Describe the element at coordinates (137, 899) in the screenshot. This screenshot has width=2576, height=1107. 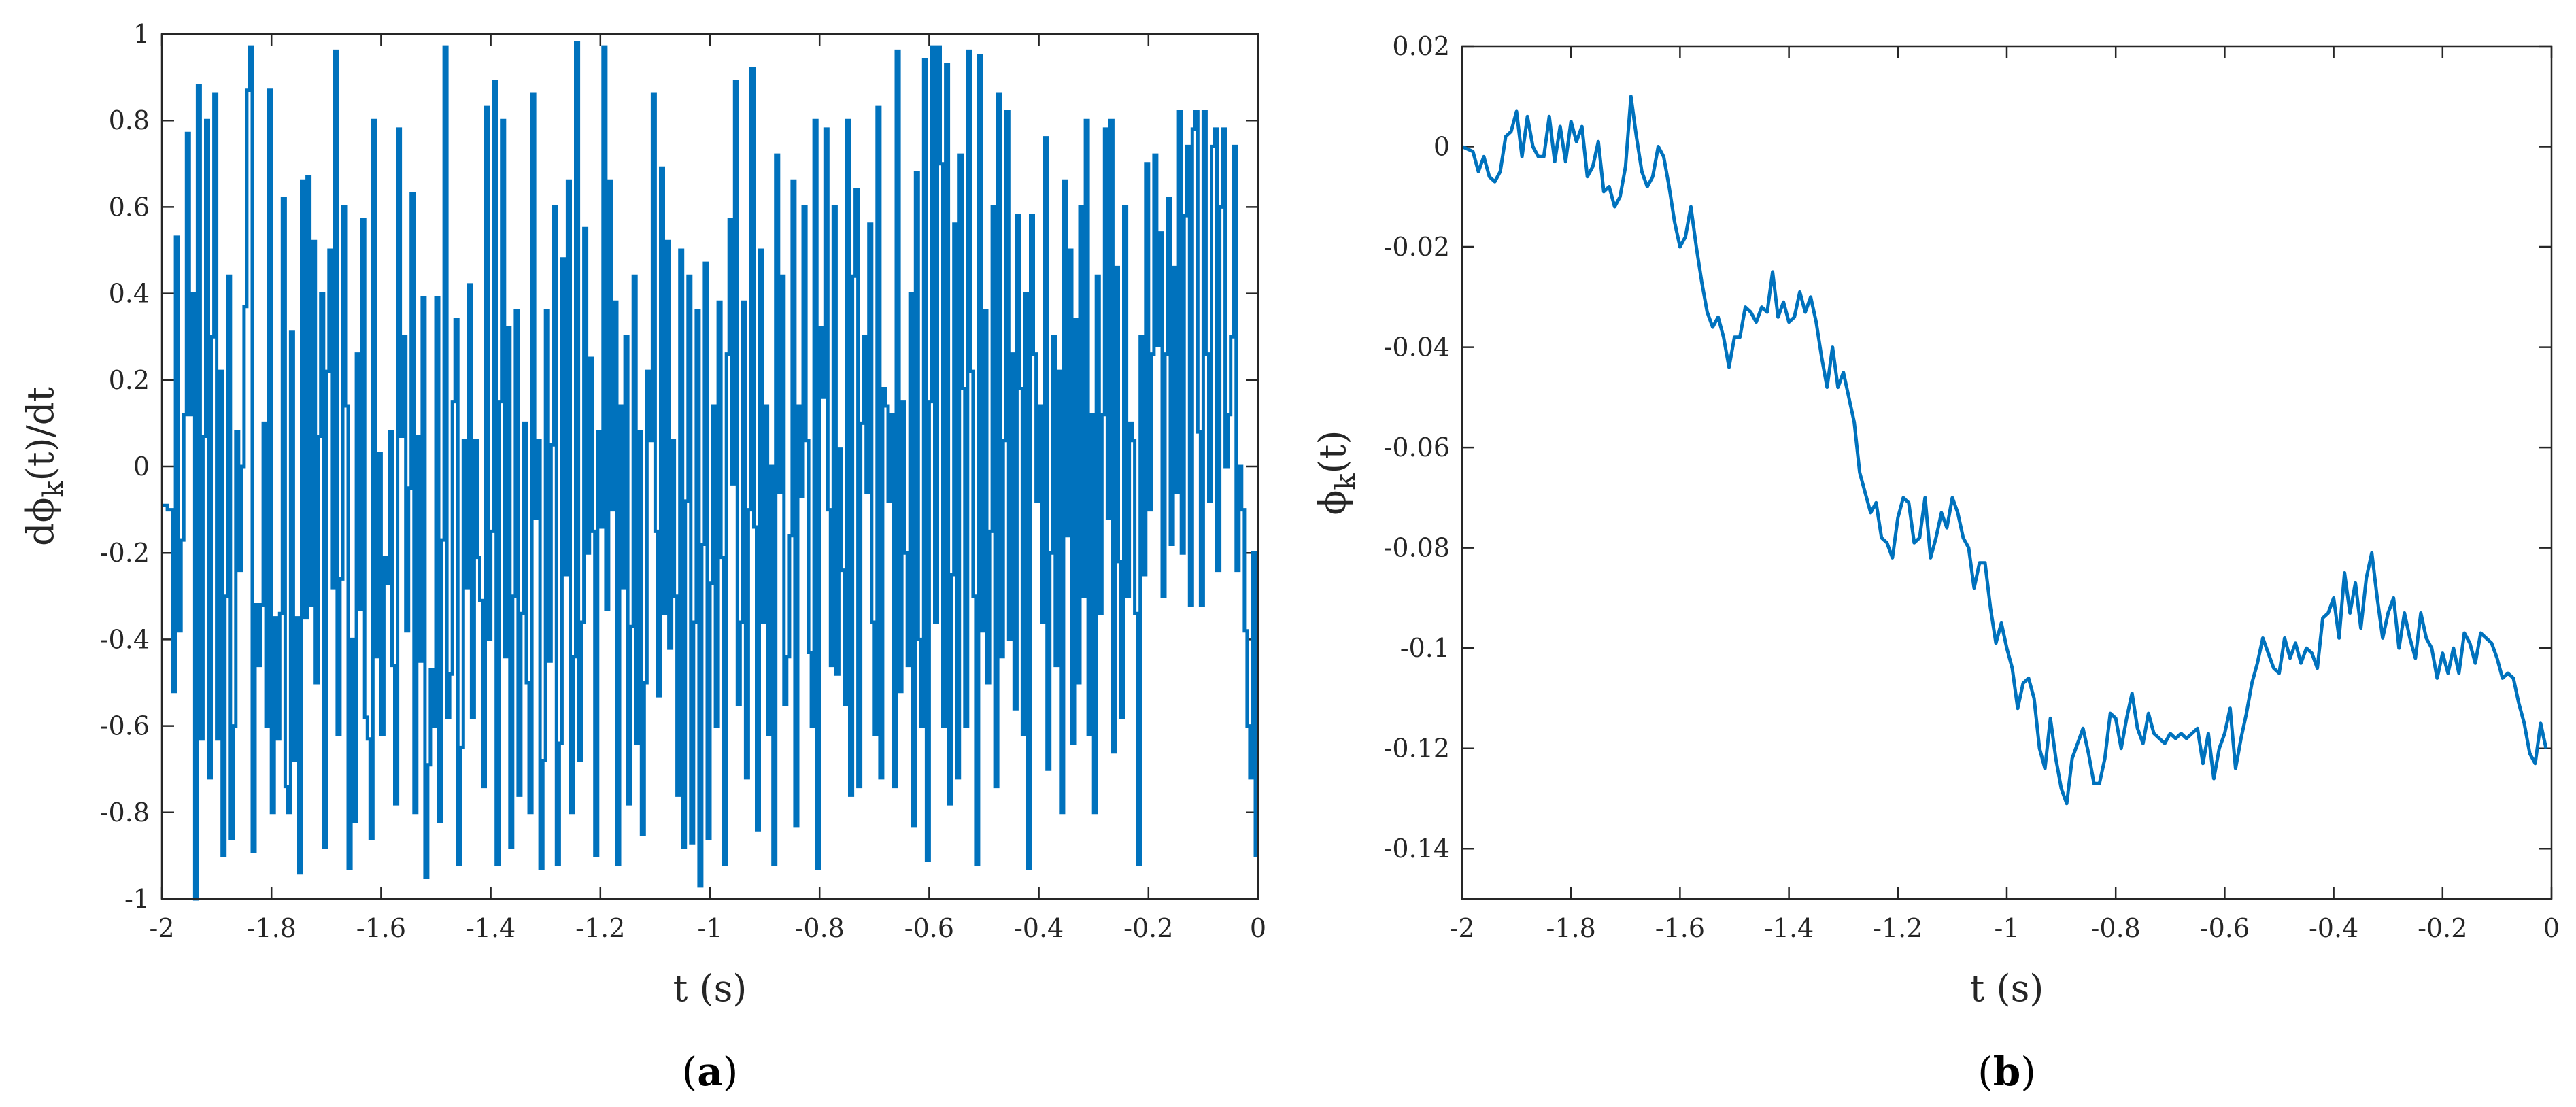
I see `chart-a-y-tick-label: -1` at that location.